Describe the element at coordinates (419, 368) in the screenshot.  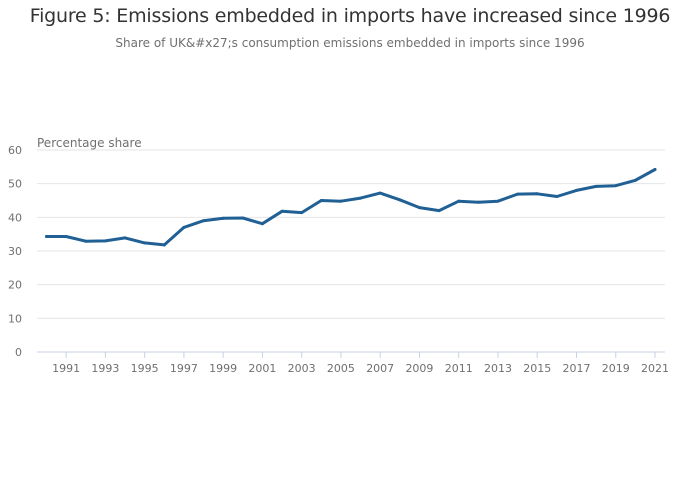
I see `x-tick-label: 2009` at that location.